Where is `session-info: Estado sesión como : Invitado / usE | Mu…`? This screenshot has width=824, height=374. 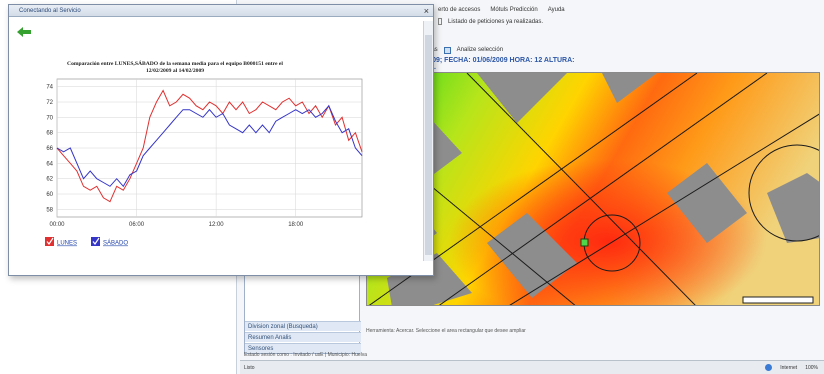
session-info: Estado sesión como : Invitado / usE | Mu… is located at coordinates (306, 355).